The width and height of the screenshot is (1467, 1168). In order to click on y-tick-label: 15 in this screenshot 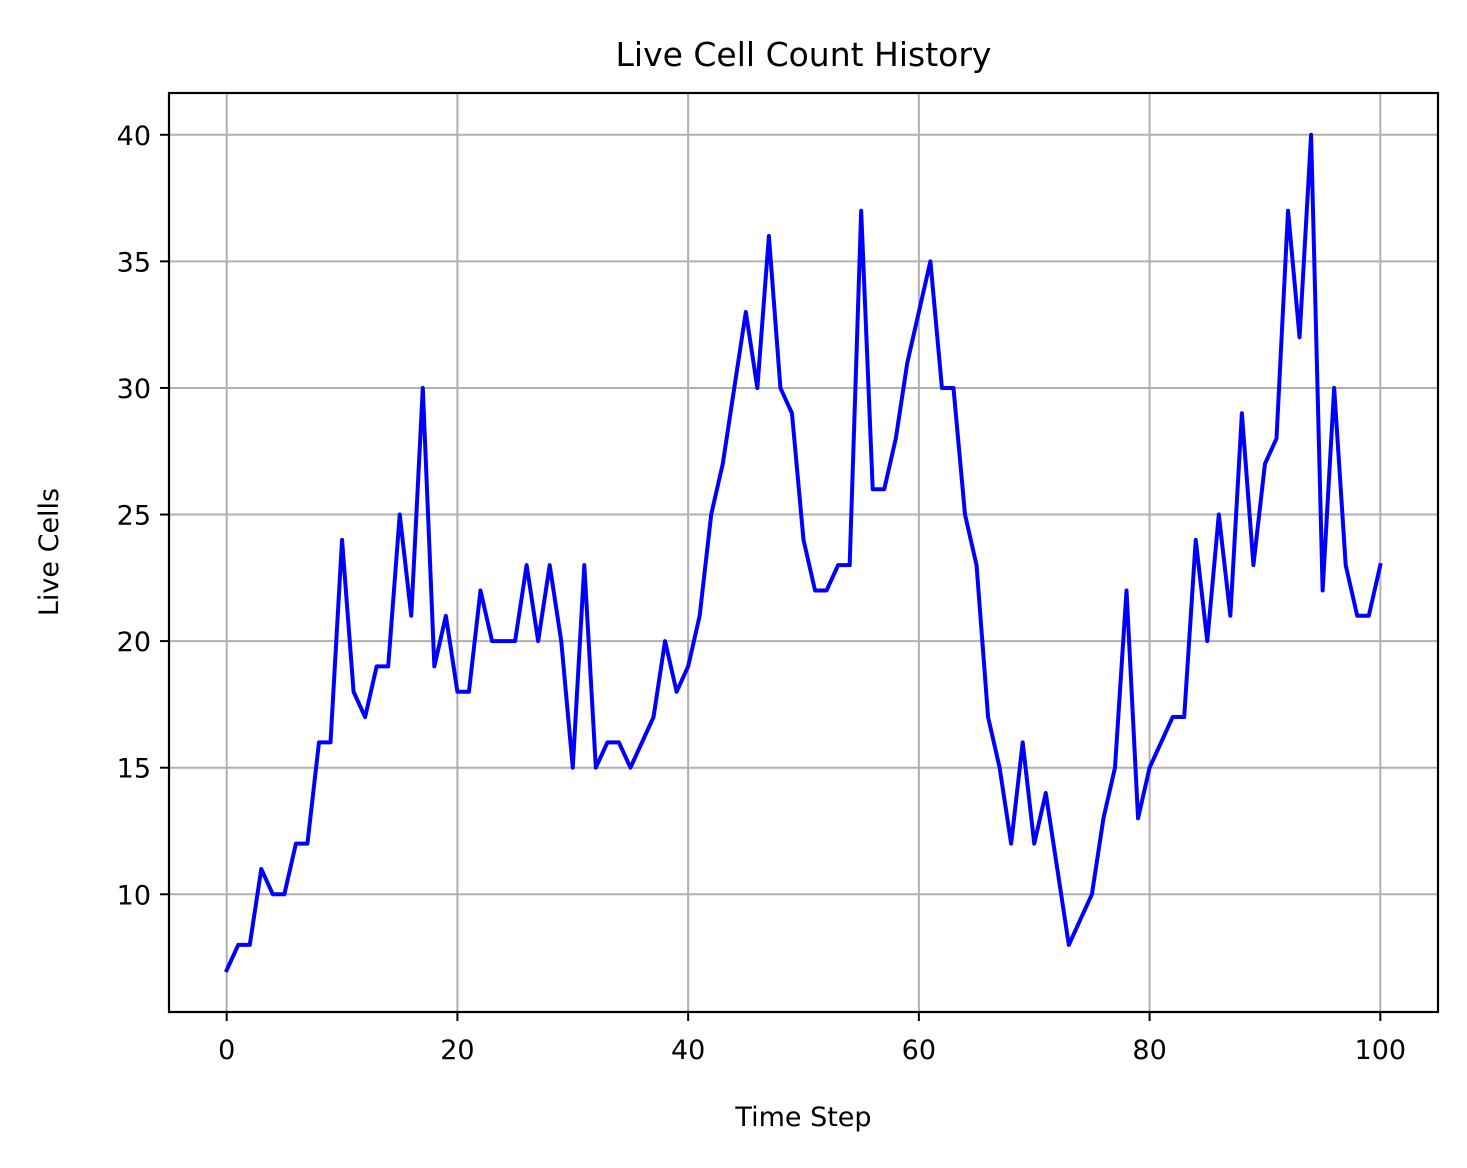, I will do `click(134, 769)`.